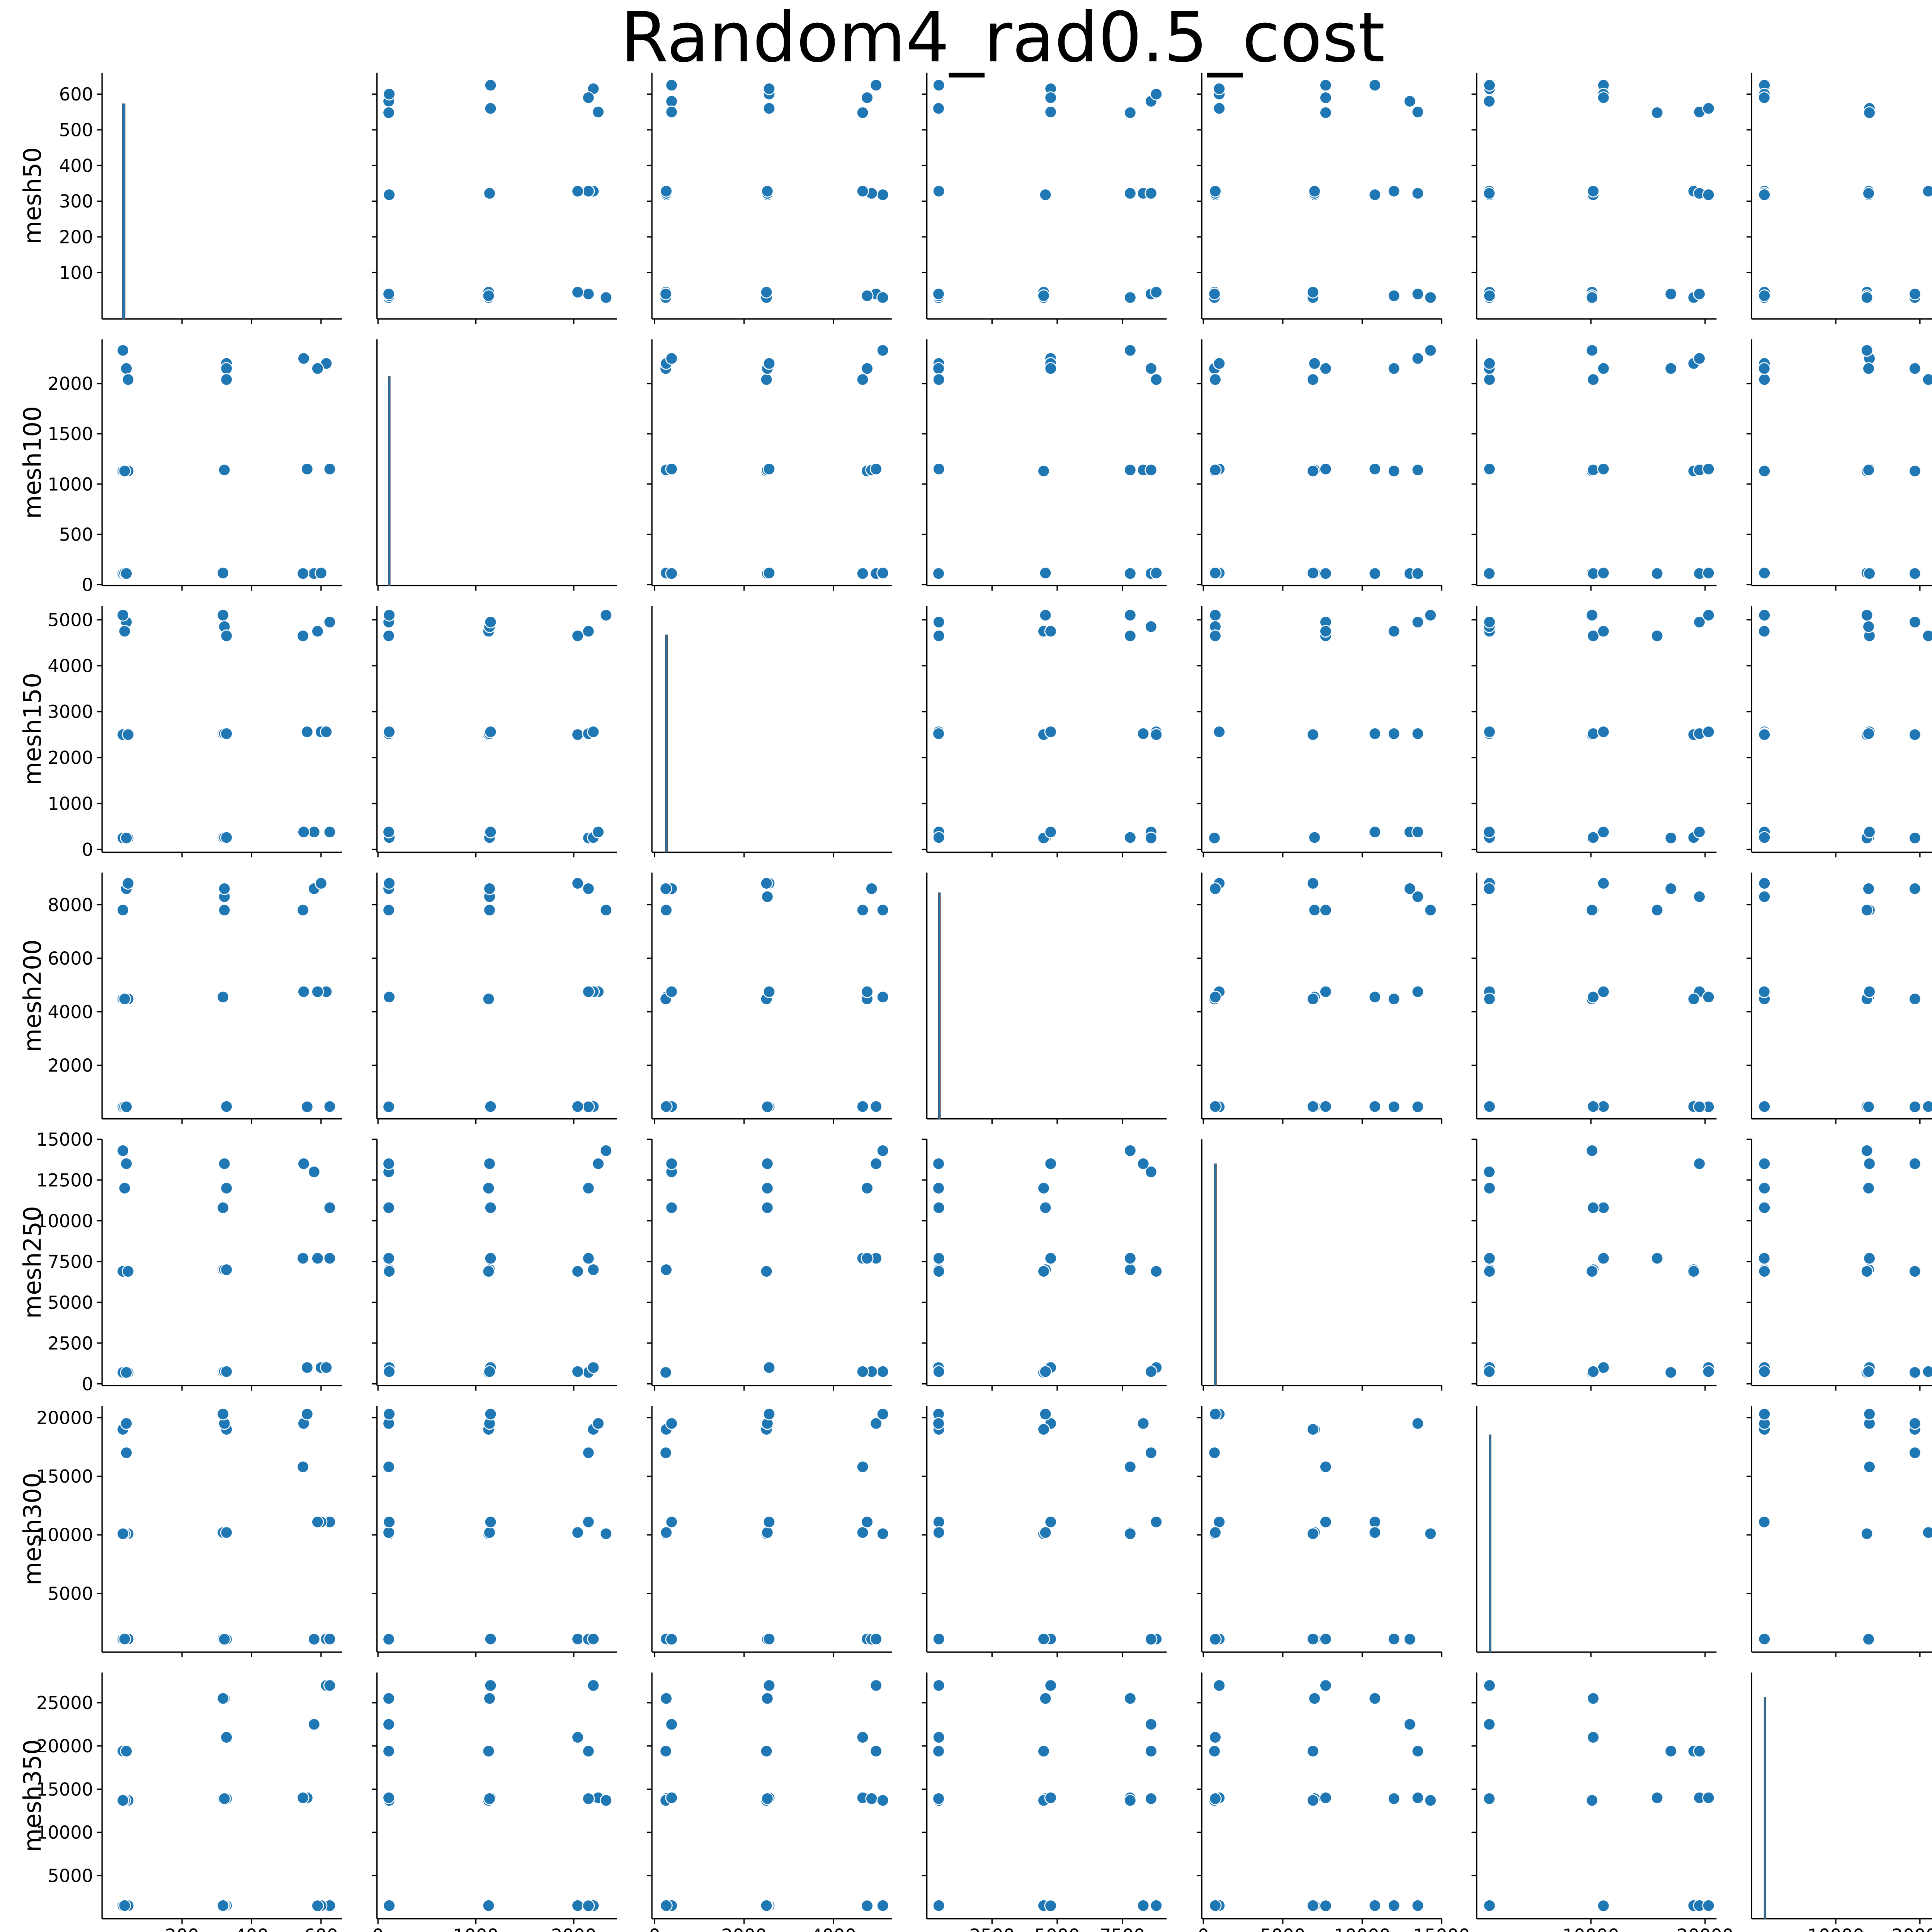 This screenshot has width=1932, height=1932. What do you see at coordinates (70, 620) in the screenshot?
I see `y-tick-label: 5000` at bounding box center [70, 620].